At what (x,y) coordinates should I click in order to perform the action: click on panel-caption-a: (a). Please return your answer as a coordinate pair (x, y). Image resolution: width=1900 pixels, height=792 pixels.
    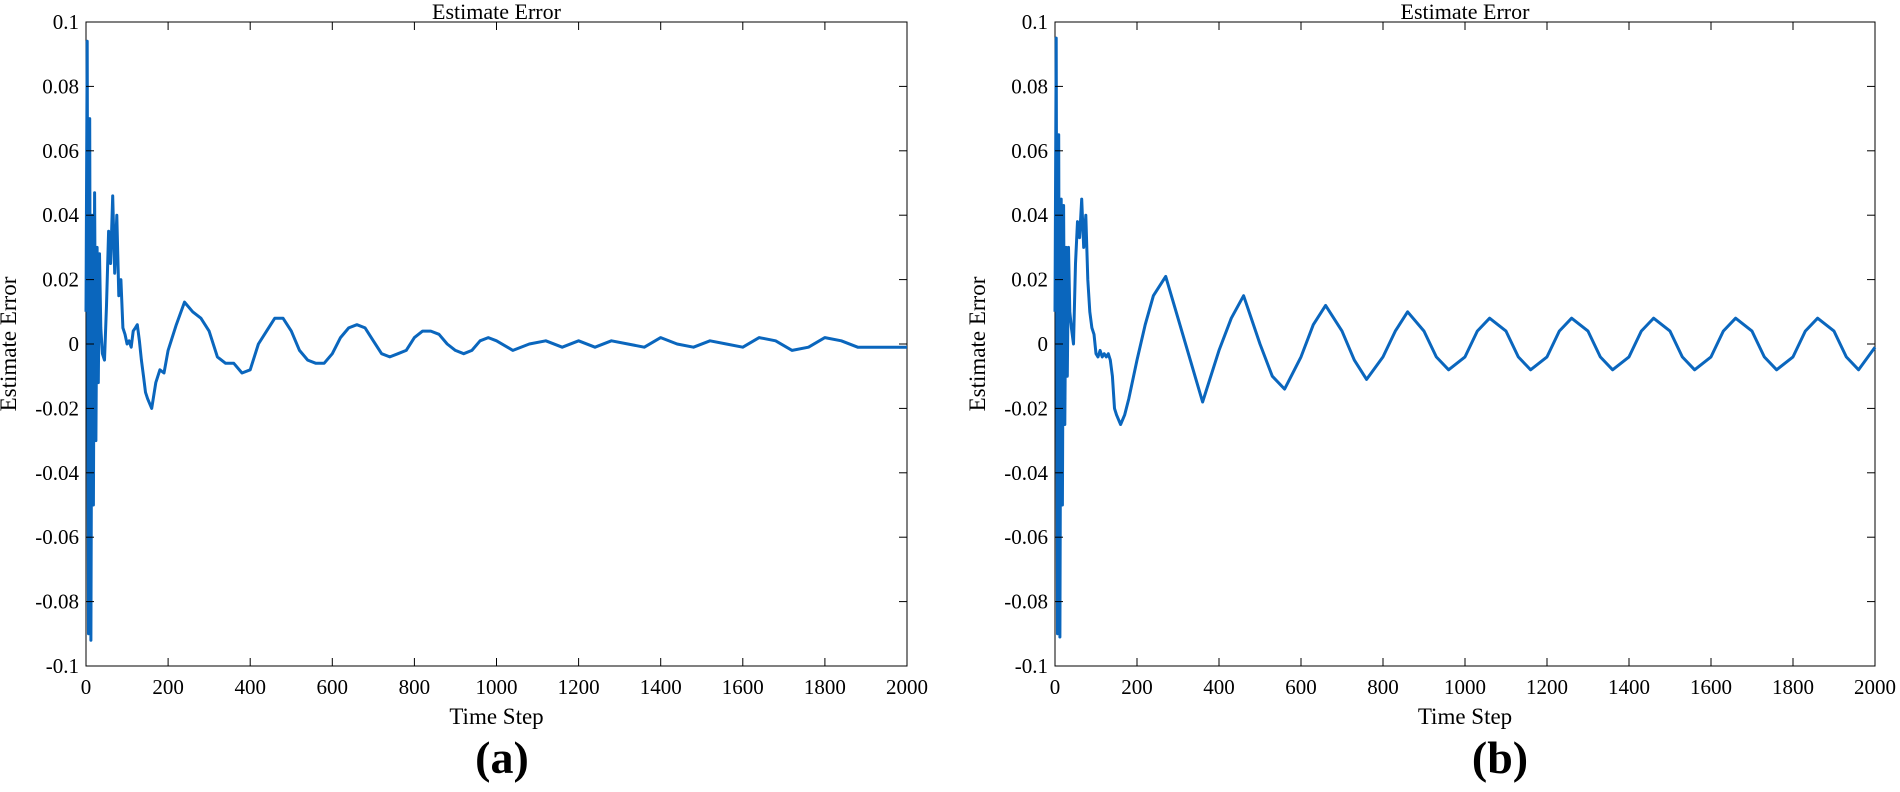
    Looking at the image, I should click on (502, 757).